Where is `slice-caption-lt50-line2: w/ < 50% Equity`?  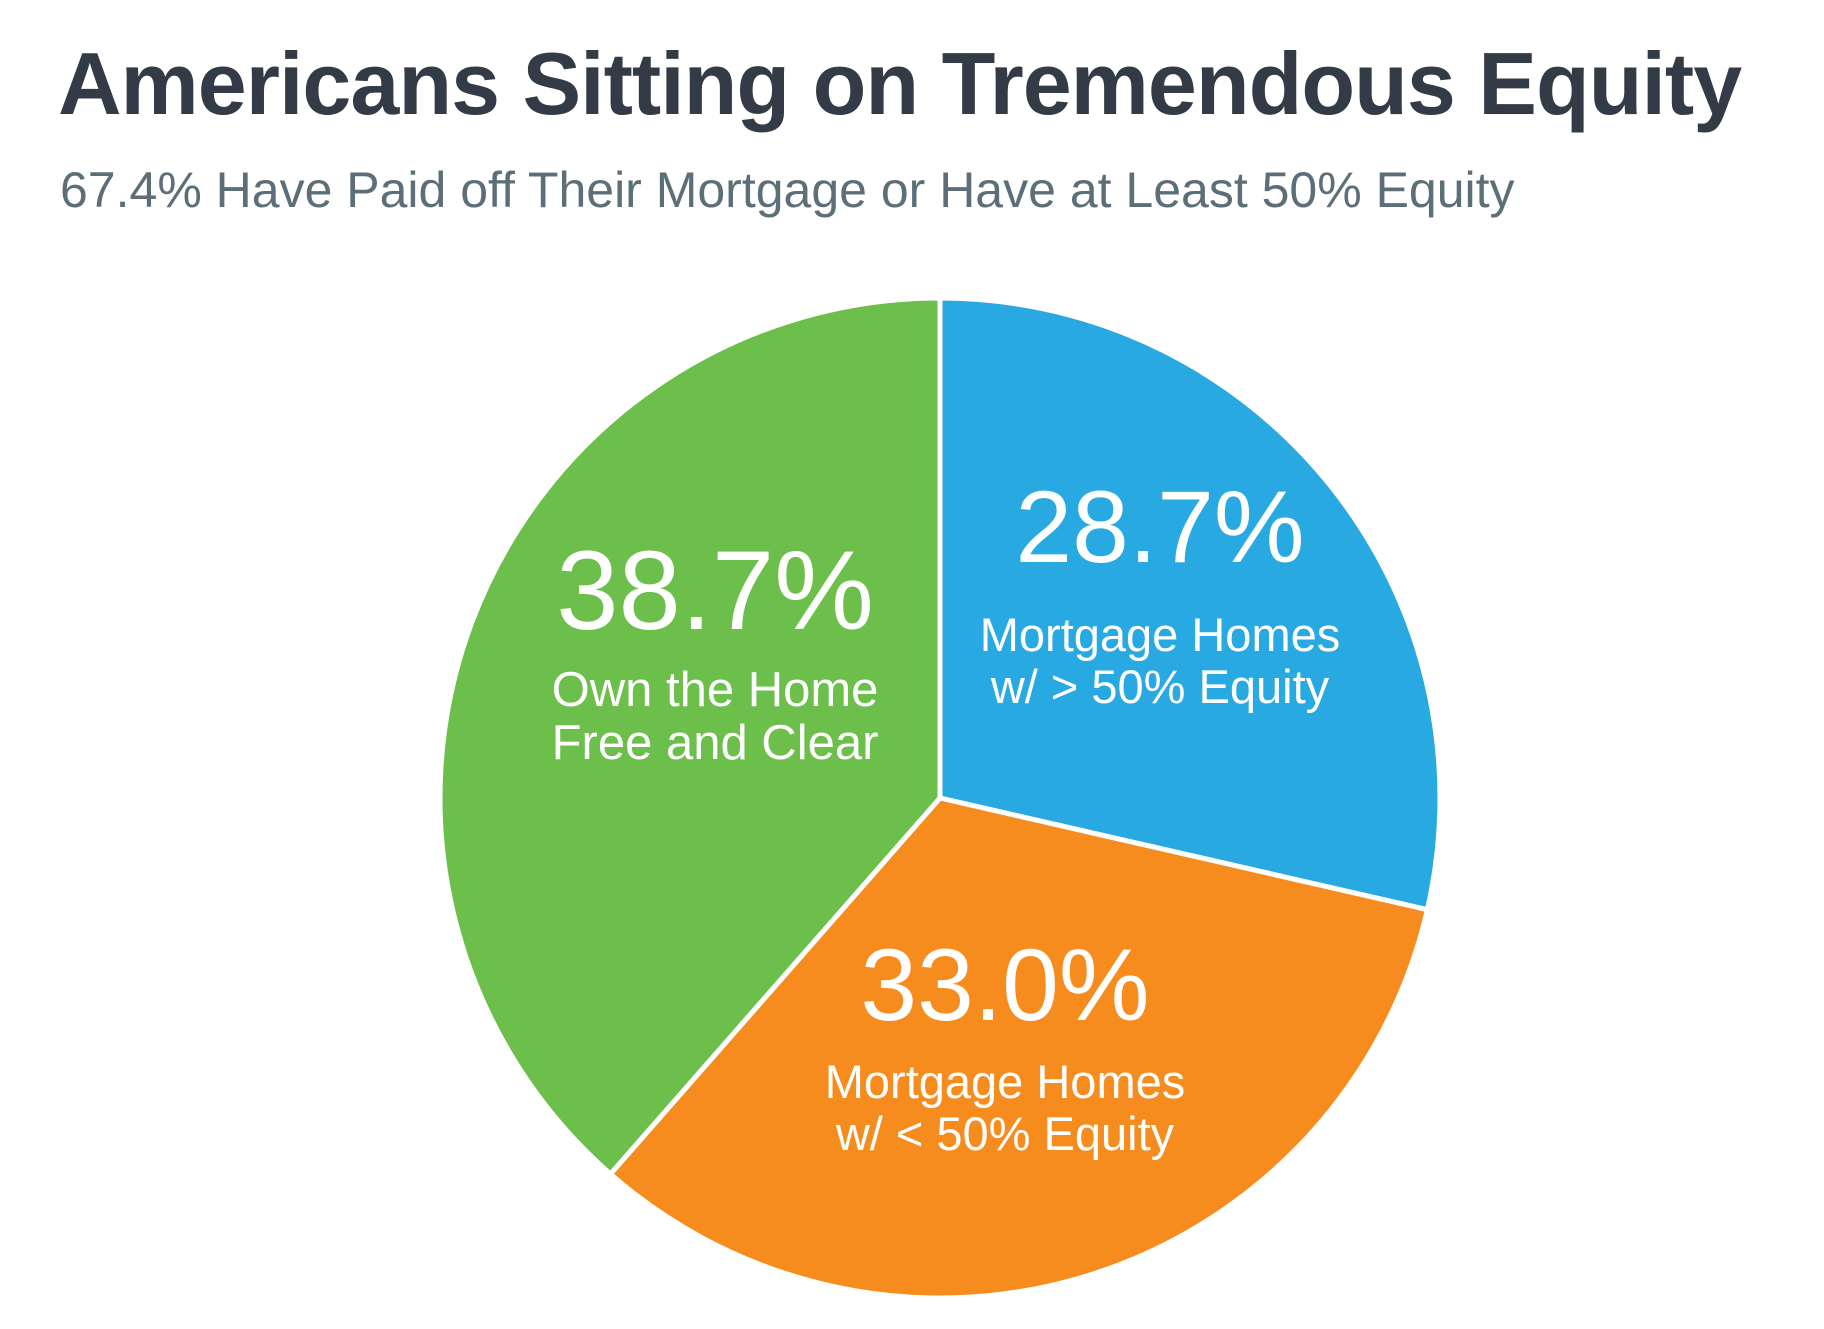
slice-caption-lt50-line2: w/ < 50% Equity is located at coordinates (1005, 1133).